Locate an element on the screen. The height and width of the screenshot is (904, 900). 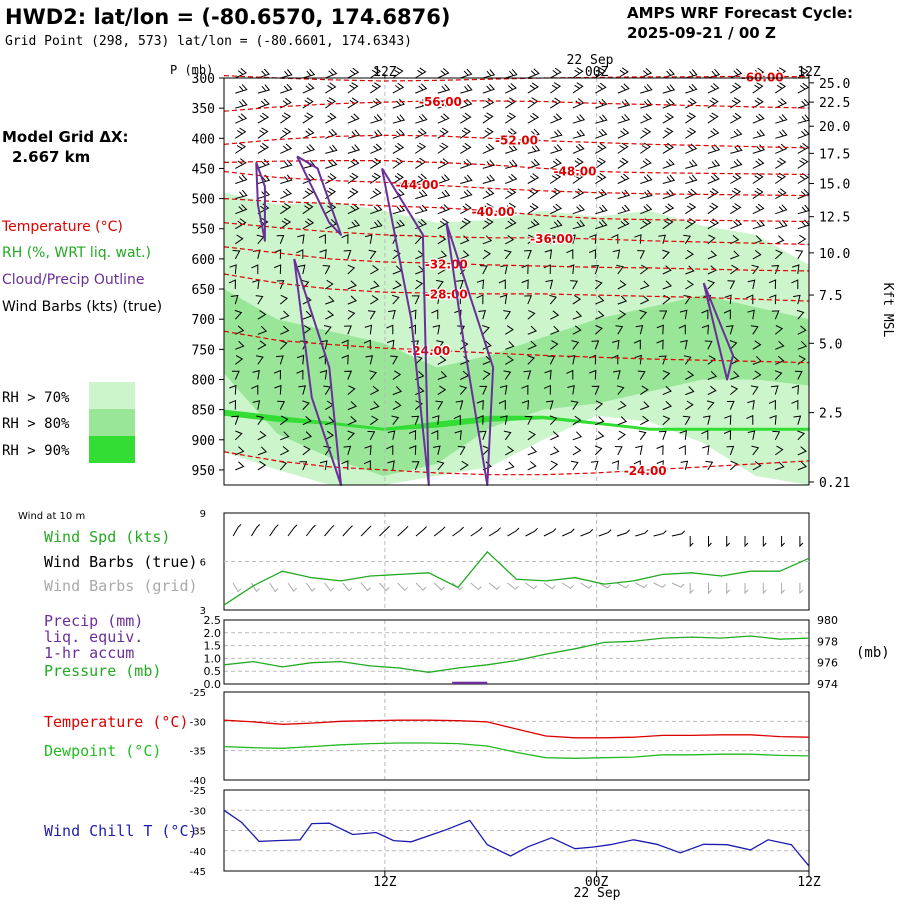
cloud-outline is located at coordinates (718, 331).